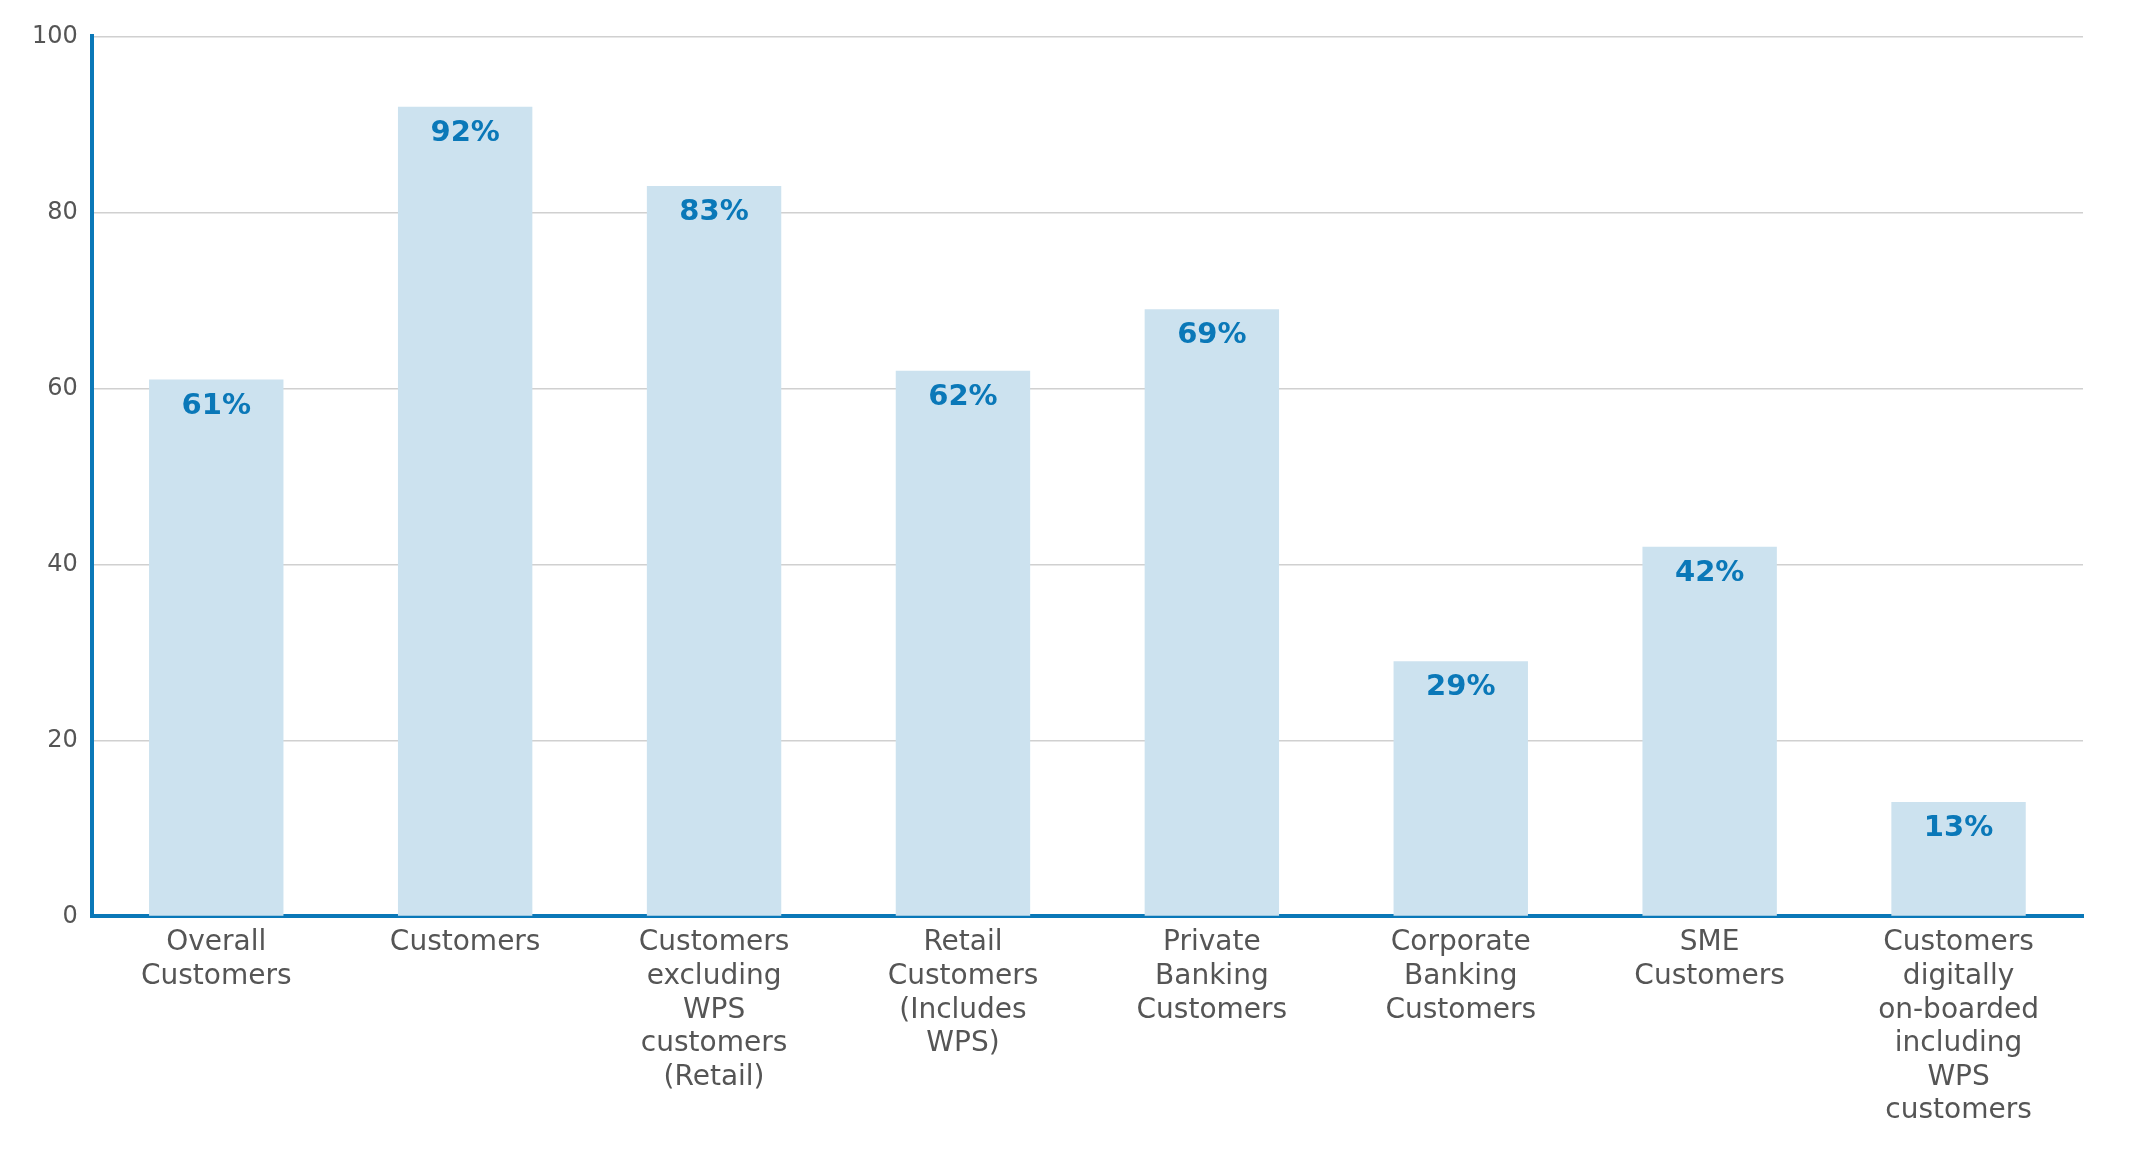 Image resolution: width=2131 pixels, height=1151 pixels. I want to click on data-label: 13%, so click(1958, 826).